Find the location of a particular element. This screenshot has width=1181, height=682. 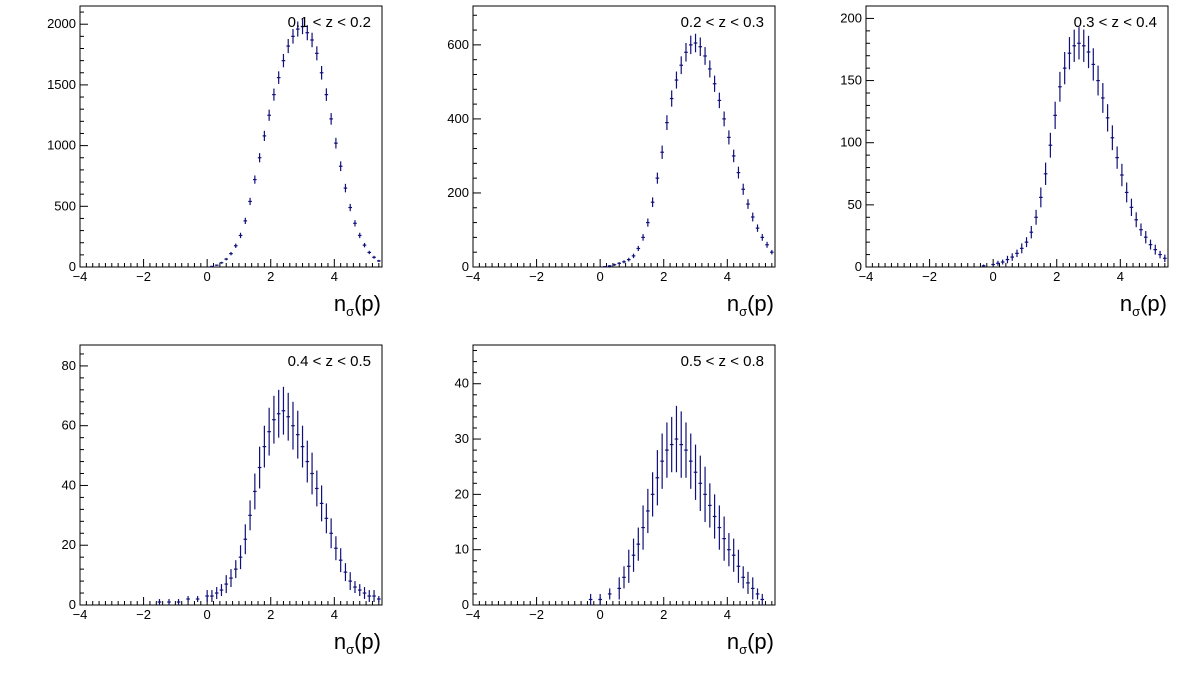

y-tick-label: 80 is located at coordinates (69, 365).